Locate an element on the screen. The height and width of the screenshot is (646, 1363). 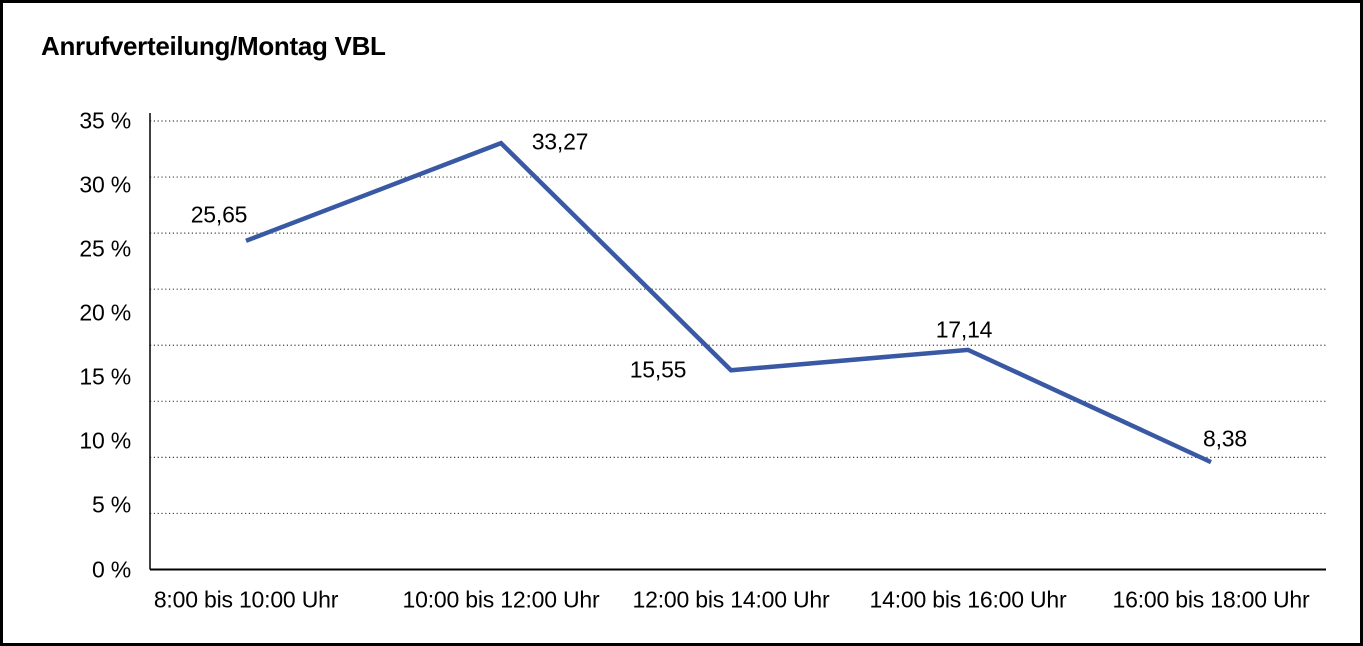
chart-title: Anrufverteilung/Montag VBL is located at coordinates (213, 46).